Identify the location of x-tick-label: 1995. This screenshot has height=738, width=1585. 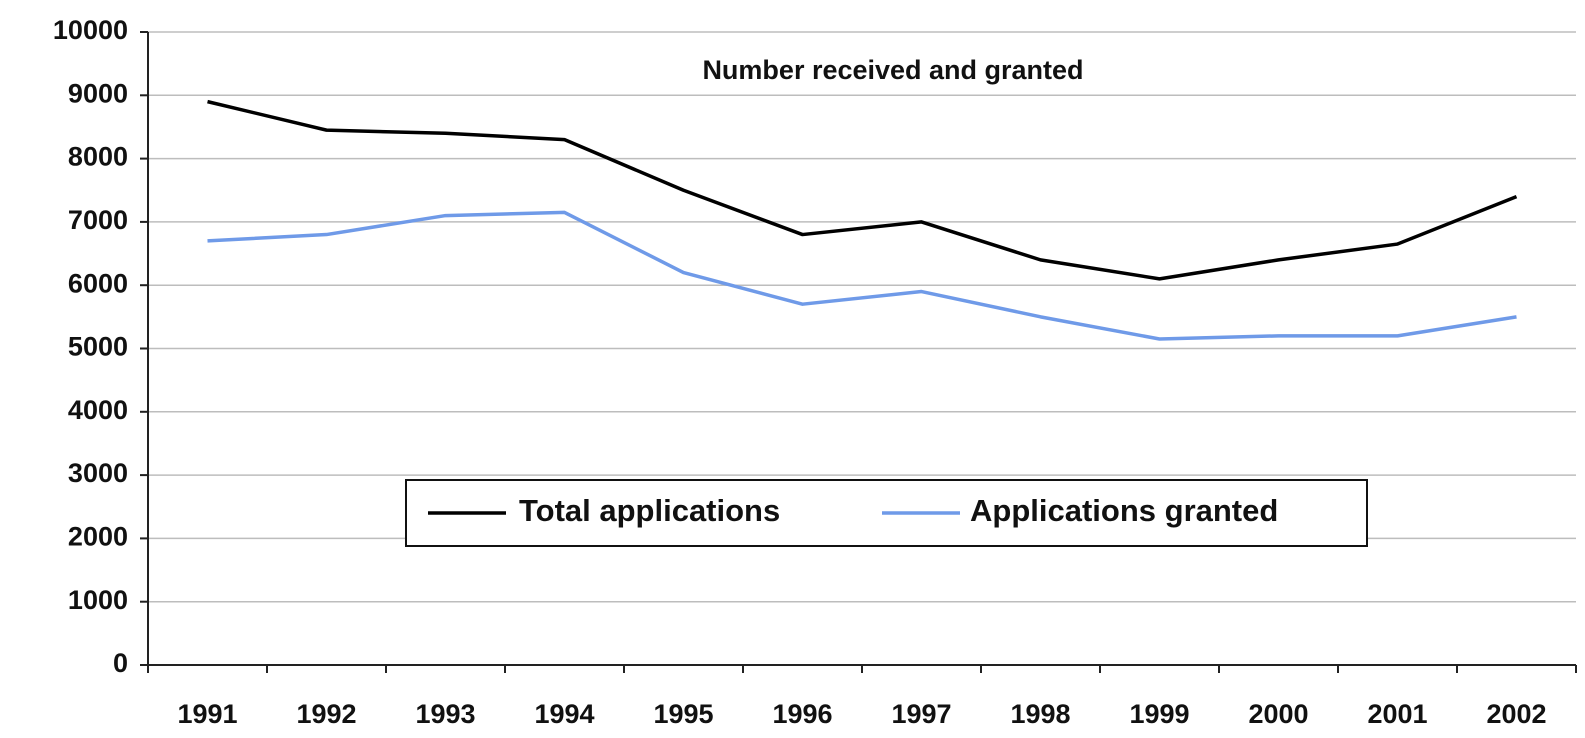
(683, 714).